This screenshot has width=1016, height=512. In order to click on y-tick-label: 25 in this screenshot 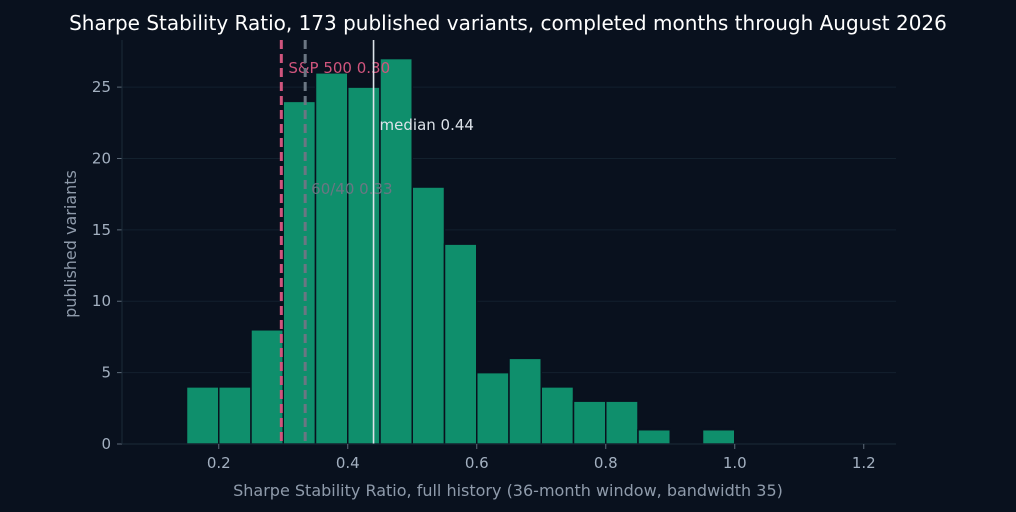, I will do `click(101, 87)`.